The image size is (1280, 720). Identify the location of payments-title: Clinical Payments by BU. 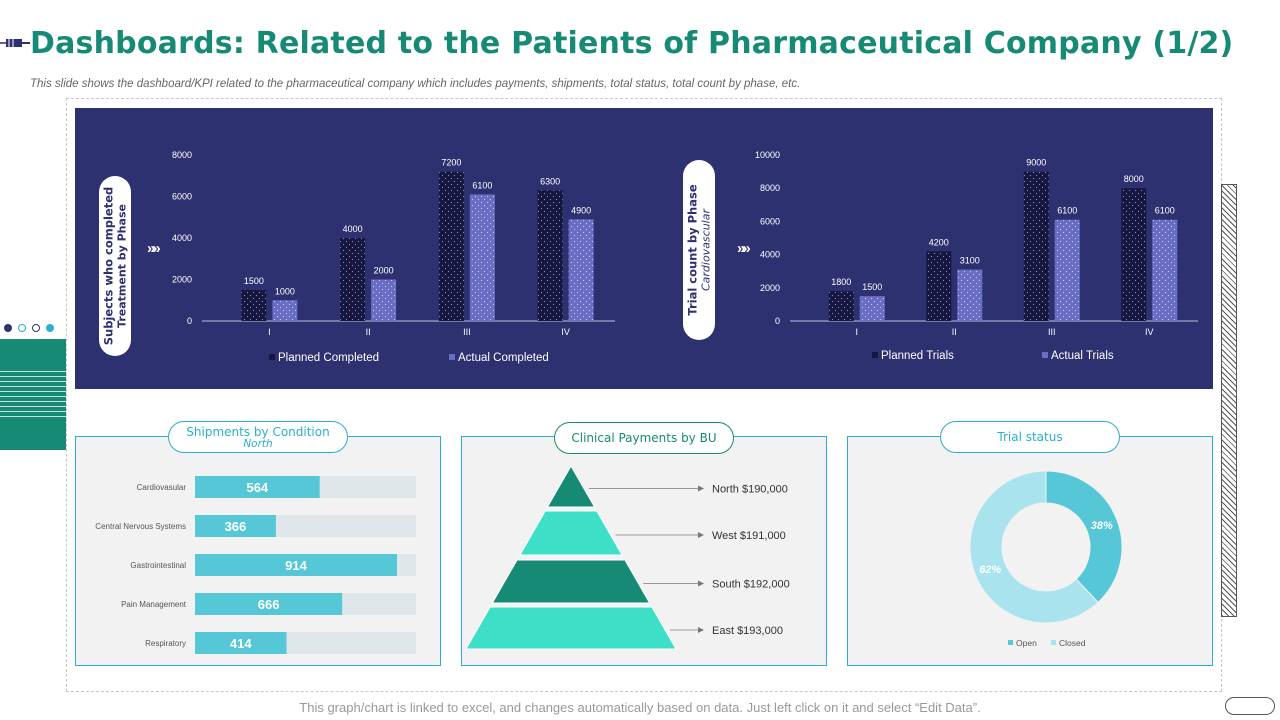
(644, 438).